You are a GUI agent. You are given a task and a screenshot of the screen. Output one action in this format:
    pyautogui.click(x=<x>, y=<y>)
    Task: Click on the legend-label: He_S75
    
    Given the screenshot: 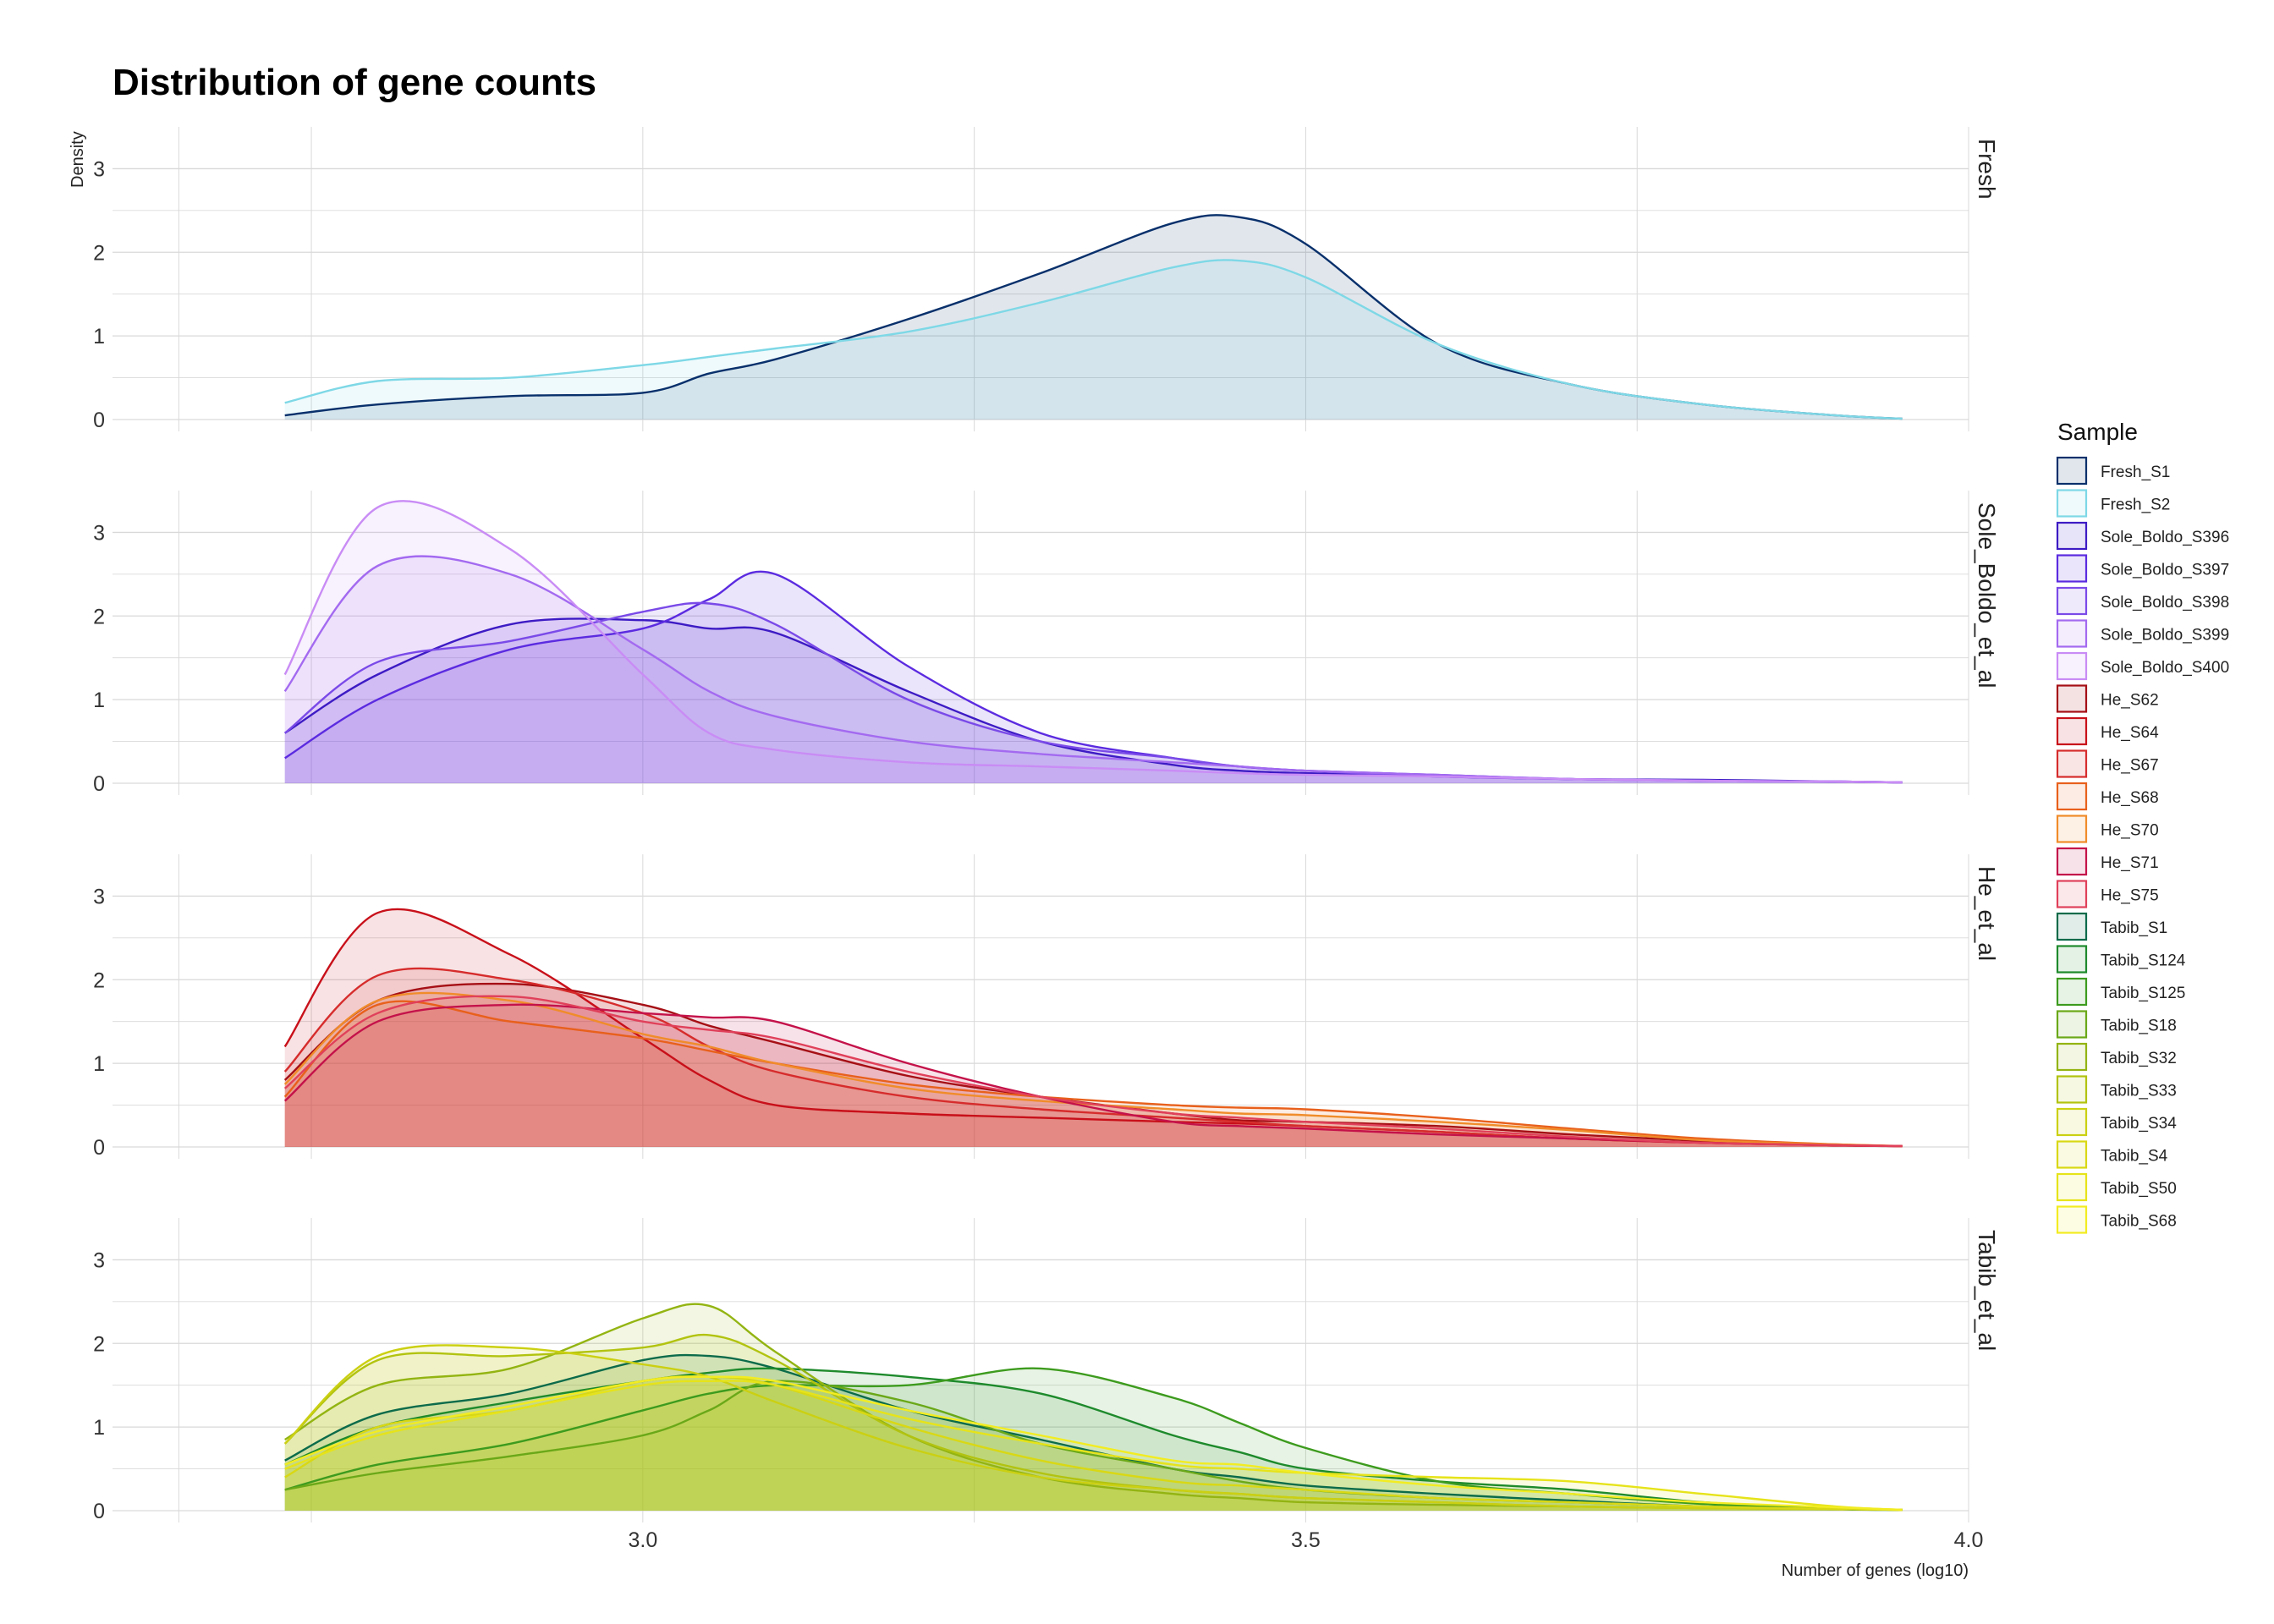 What is the action you would take?
    pyautogui.click(x=2130, y=896)
    